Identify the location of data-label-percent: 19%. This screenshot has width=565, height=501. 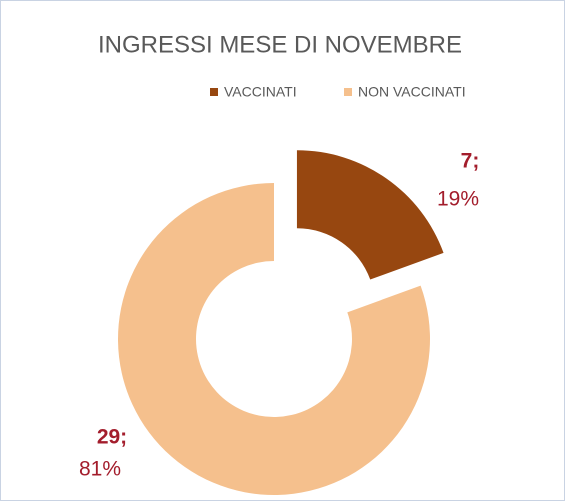
(458, 199).